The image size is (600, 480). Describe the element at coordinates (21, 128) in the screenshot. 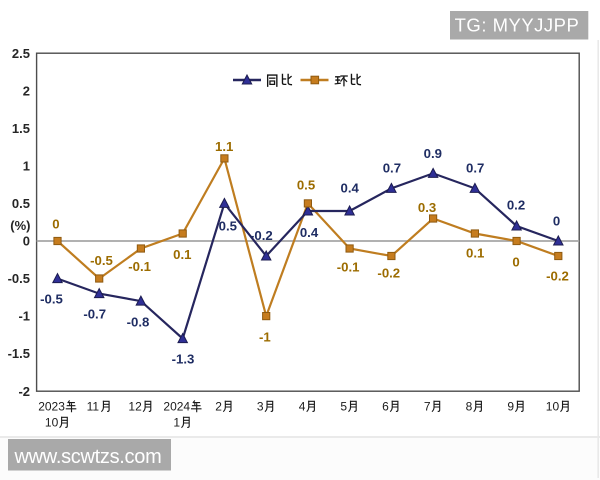

I see `svg-text: 1.5` at that location.